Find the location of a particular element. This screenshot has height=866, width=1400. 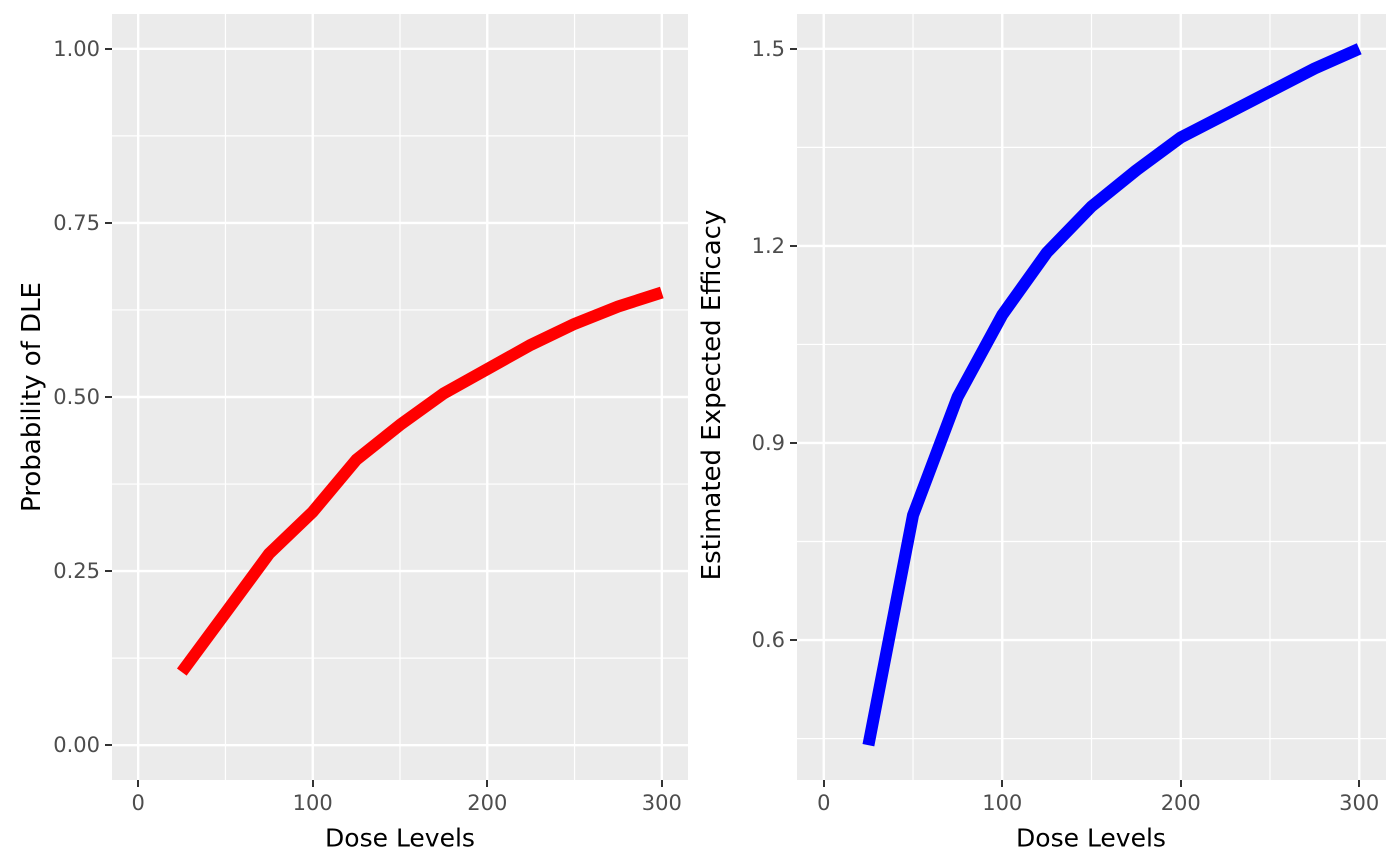

y-tick-label: 1.00 is located at coordinates (76, 48).